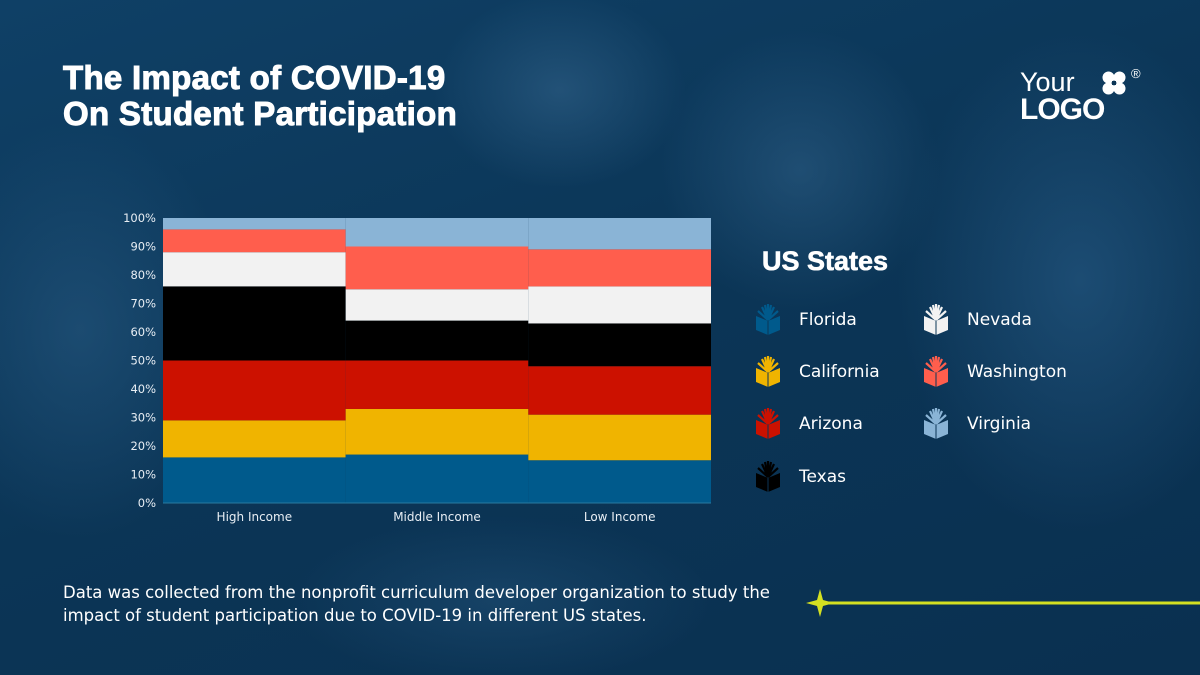 This screenshot has height=675, width=1200. What do you see at coordinates (822, 477) in the screenshot?
I see `legend-label: Texas` at bounding box center [822, 477].